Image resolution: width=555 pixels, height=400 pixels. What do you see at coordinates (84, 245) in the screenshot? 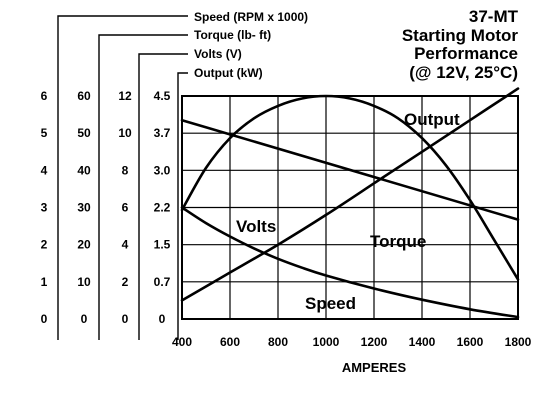
I see `tick-torque-2: 20` at bounding box center [84, 245].